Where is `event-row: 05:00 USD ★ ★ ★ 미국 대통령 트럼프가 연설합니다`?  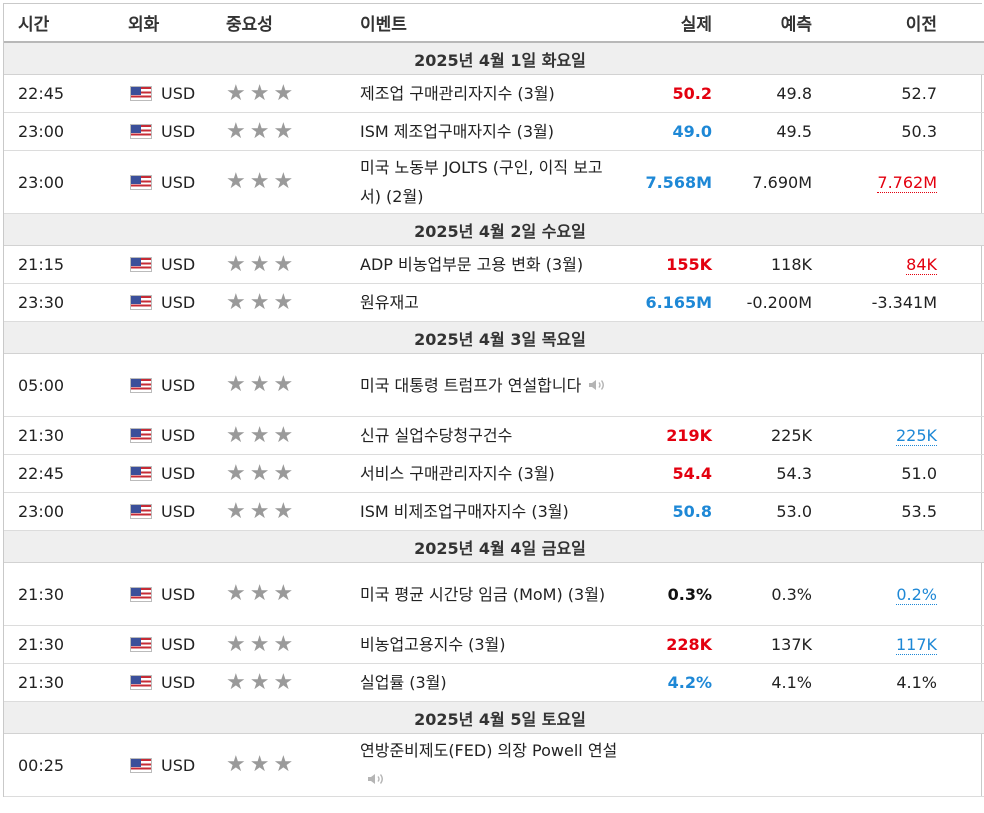
event-row: 05:00 USD ★ ★ ★ 미국 대통령 트럼프가 연설합니다 is located at coordinates (494, 385).